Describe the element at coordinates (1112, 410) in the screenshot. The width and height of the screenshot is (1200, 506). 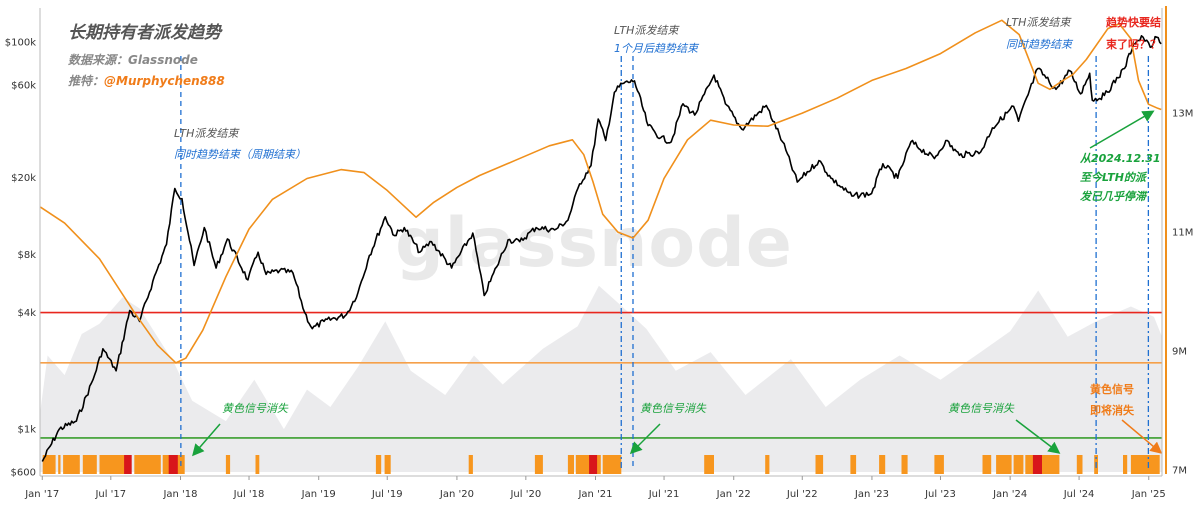
I see `annotation-yellow-soon-2: 即将消失` at that location.